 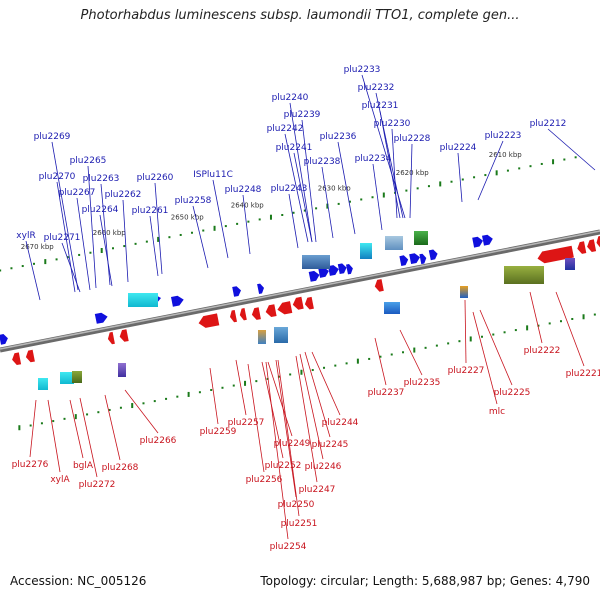 What do you see at coordinates (413, 173) in the screenshot?
I see `axis-tick-label: 2620 kbp` at bounding box center [413, 173].